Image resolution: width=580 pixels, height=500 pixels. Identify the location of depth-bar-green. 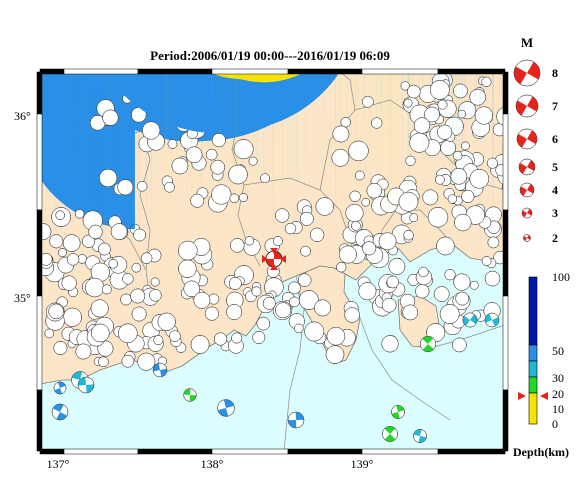
(533, 385).